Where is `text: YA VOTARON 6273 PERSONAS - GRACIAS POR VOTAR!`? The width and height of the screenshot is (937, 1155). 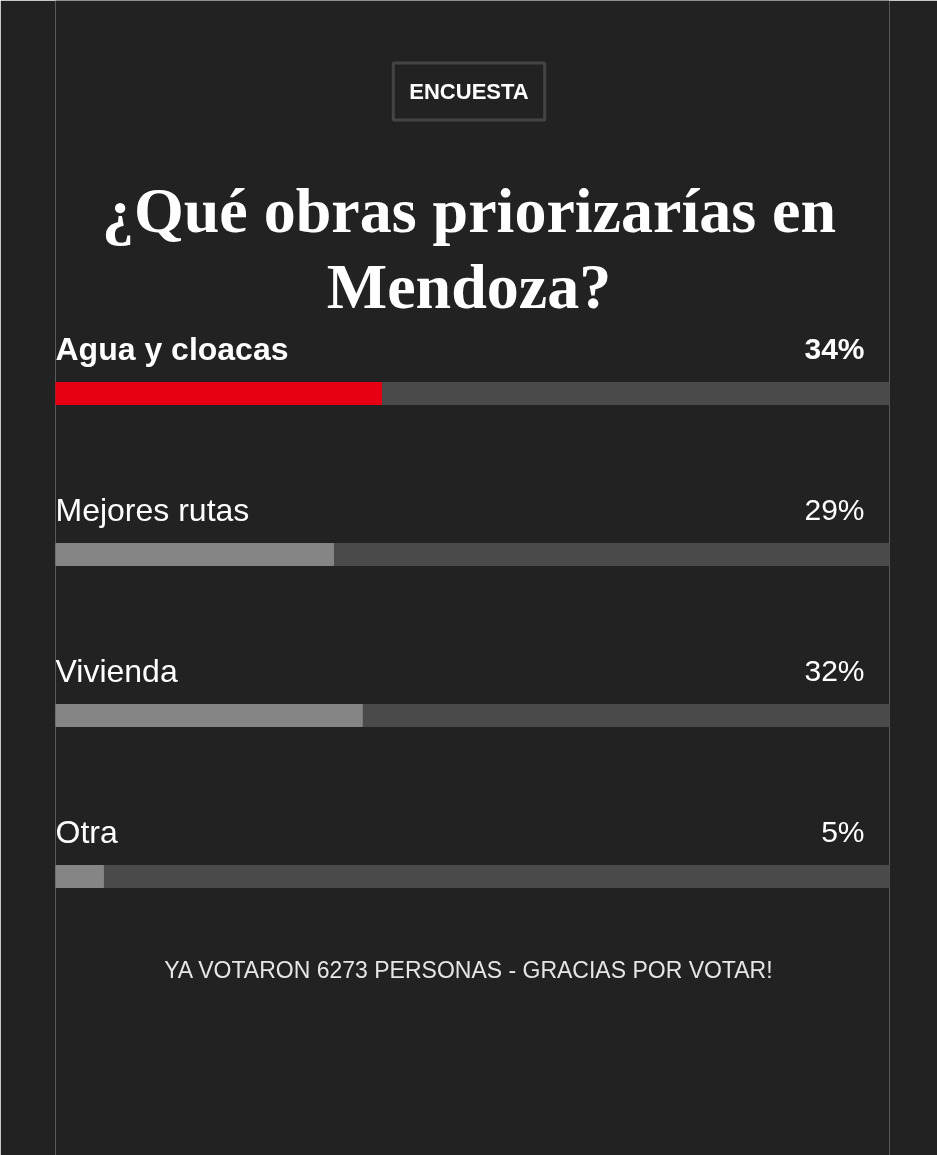
text: YA VOTARON 6273 PERSONAS - GRACIAS POR VOTAR! is located at coordinates (468, 969).